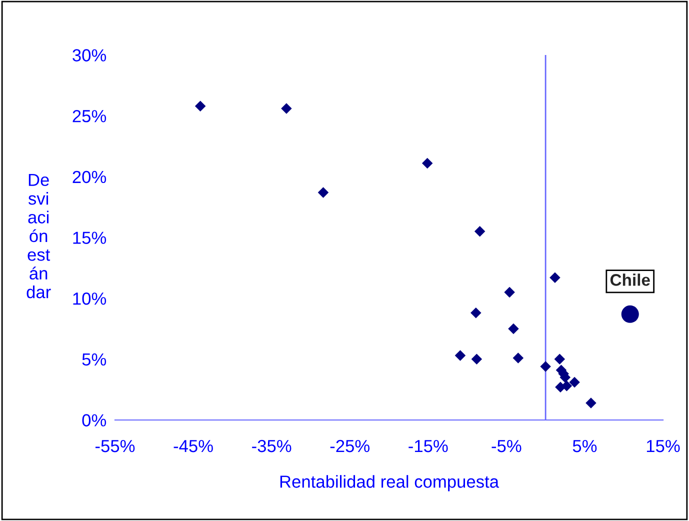 The height and width of the screenshot is (521, 689). I want to click on y-tick-label: 5%, so click(94, 359).